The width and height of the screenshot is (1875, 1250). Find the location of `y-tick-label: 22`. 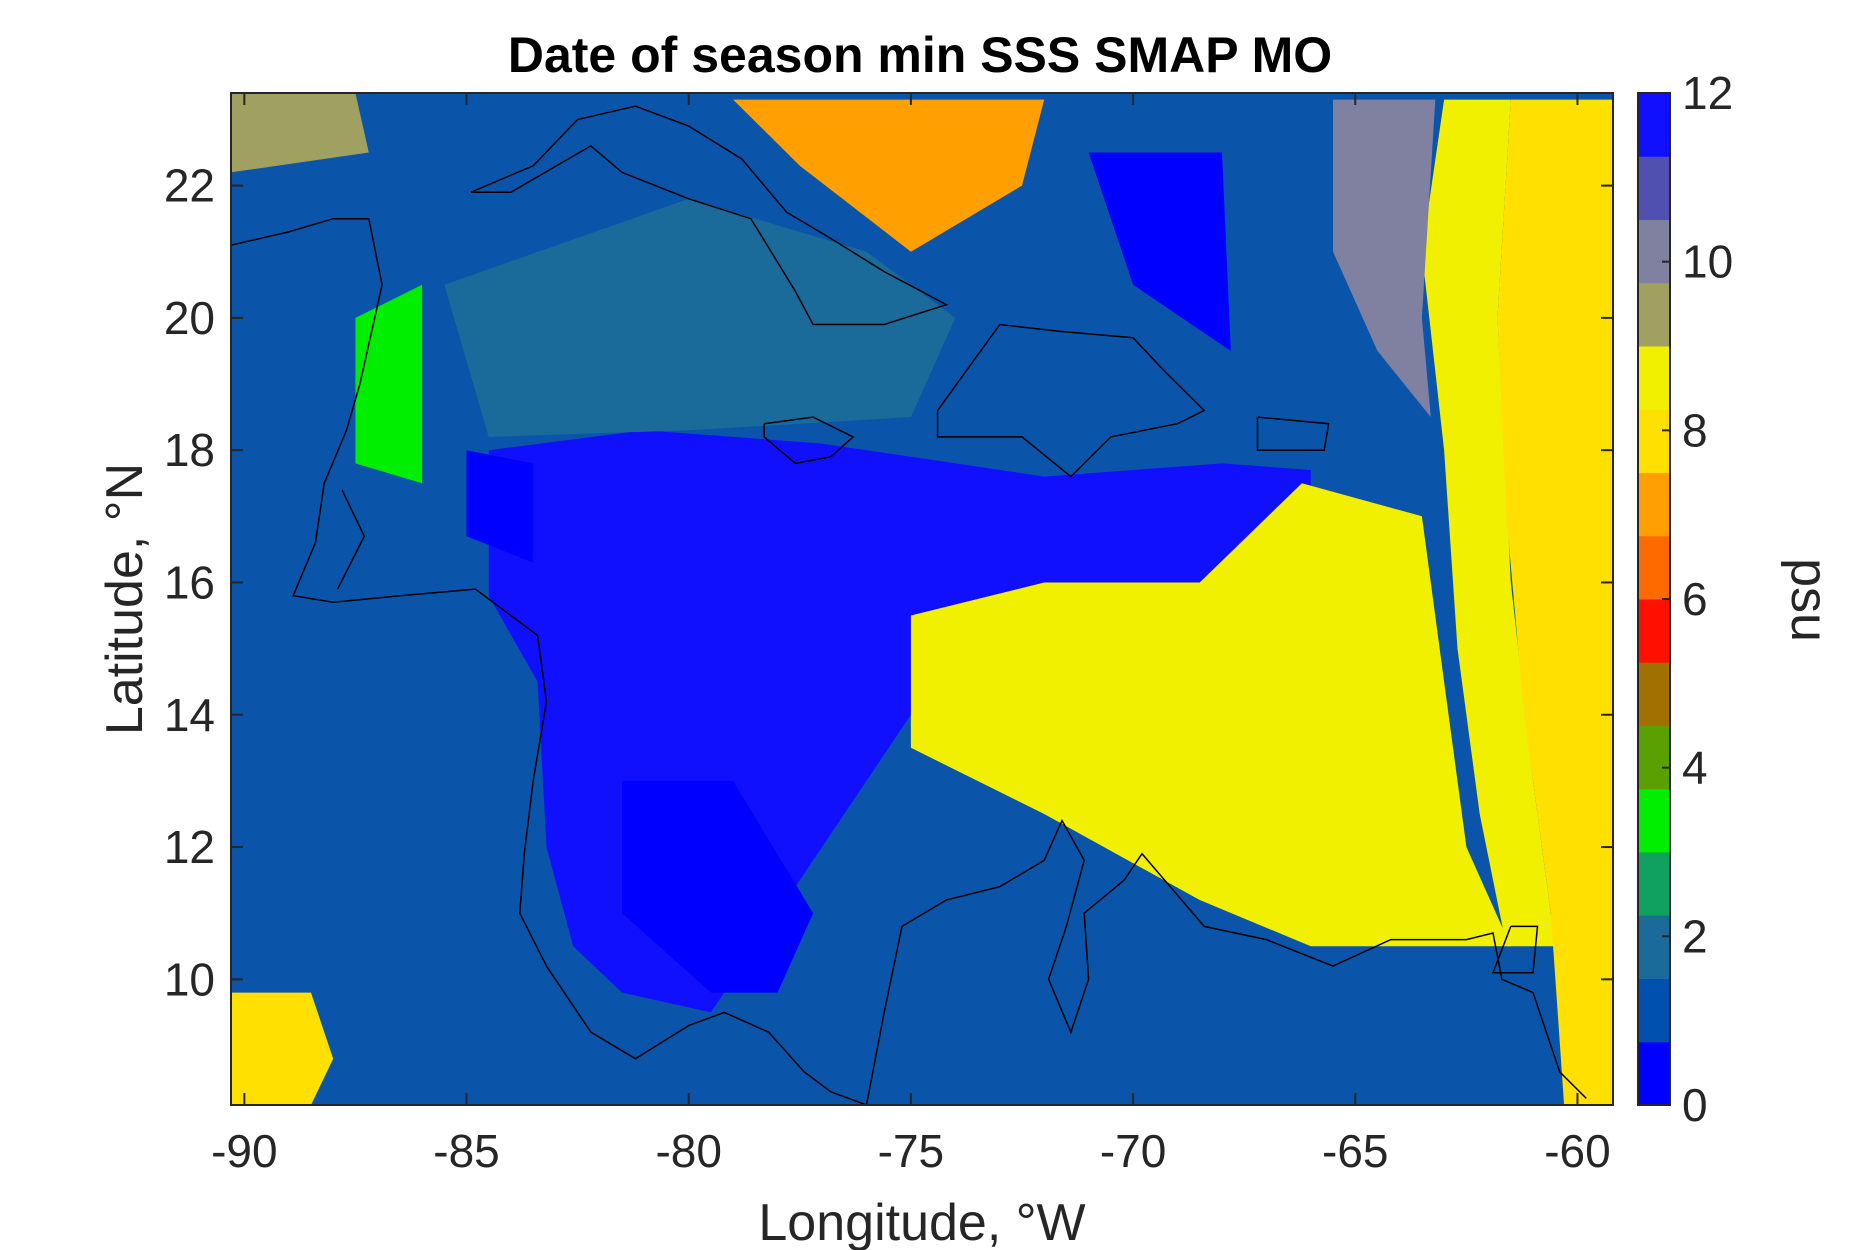

y-tick-label: 22 is located at coordinates (189, 186).